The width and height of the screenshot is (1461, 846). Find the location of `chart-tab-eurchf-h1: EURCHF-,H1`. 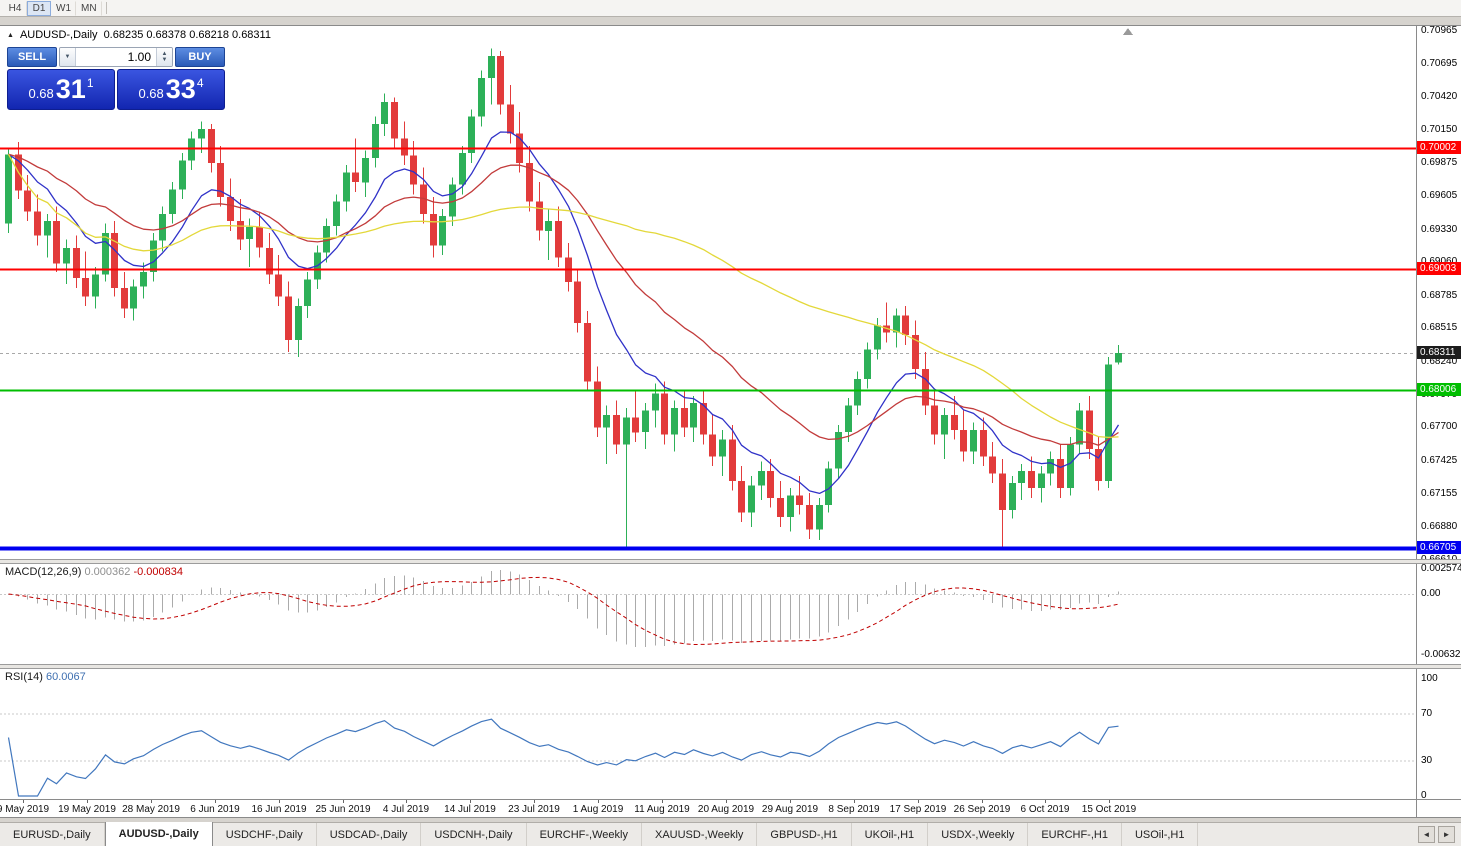

chart-tab-eurchf-h1: EURCHF-,H1 is located at coordinates (1075, 834).